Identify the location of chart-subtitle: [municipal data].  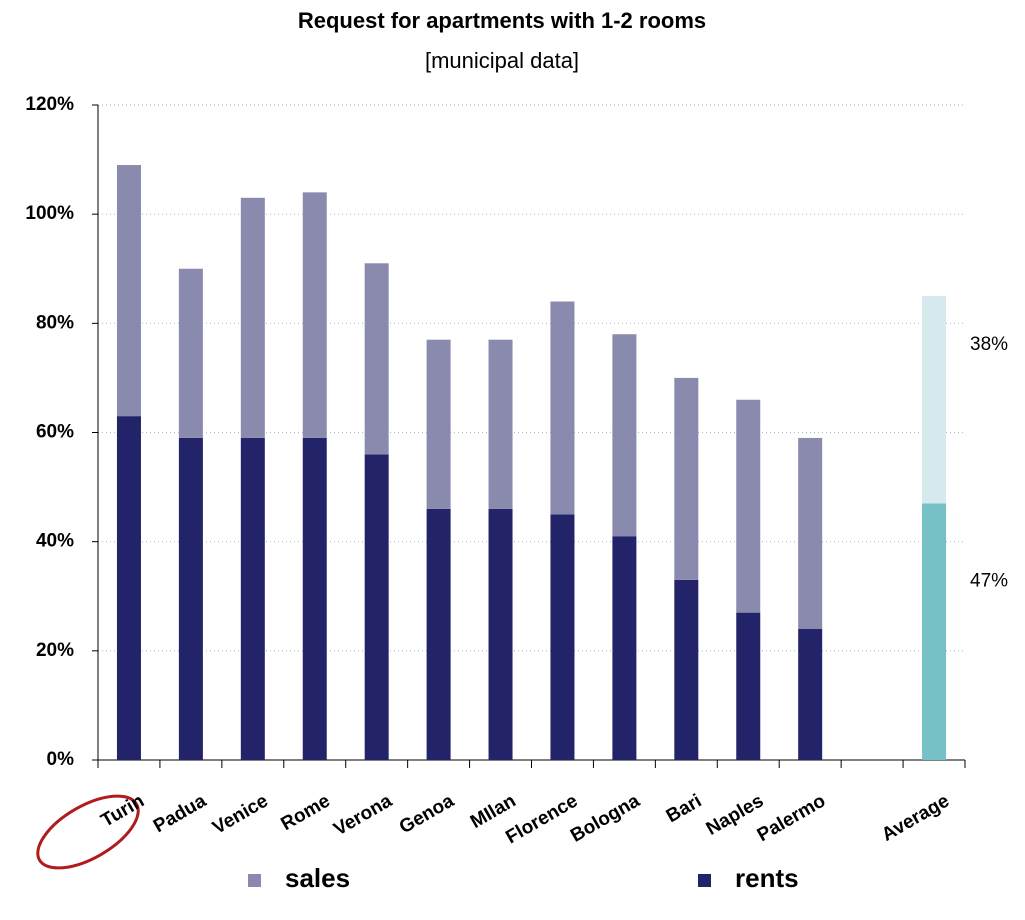
(502, 60).